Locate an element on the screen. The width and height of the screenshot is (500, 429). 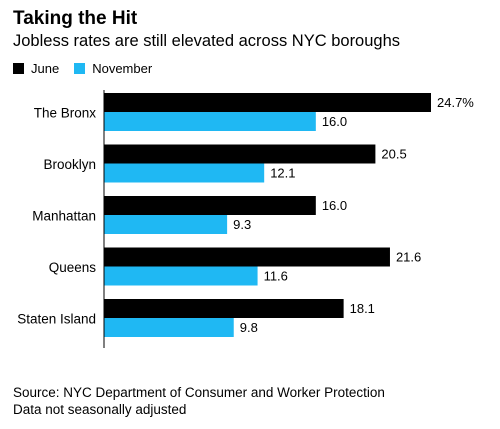
bar-november-brooklyn is located at coordinates (184, 173).